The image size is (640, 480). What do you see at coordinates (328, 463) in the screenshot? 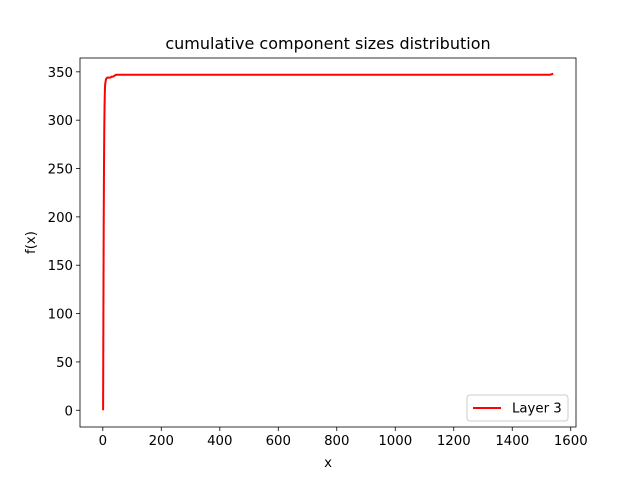
I see `x-axis-label: x` at bounding box center [328, 463].